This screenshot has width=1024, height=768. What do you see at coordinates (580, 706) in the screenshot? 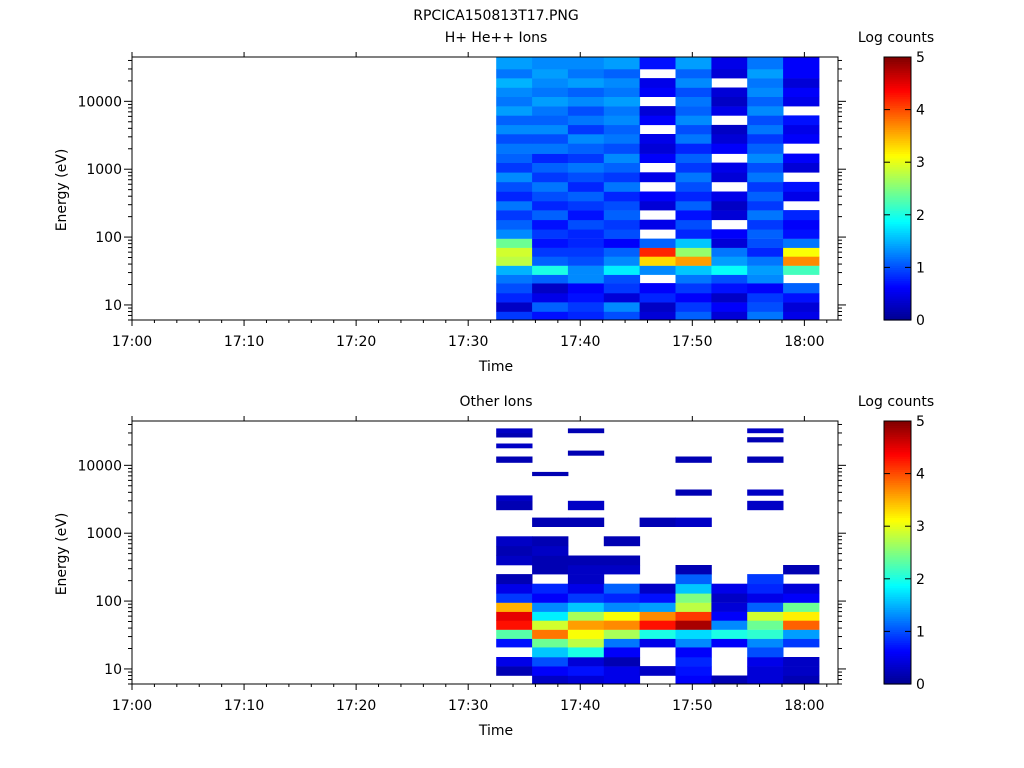
I see `x-tick-label: 17:40` at bounding box center [580, 706].